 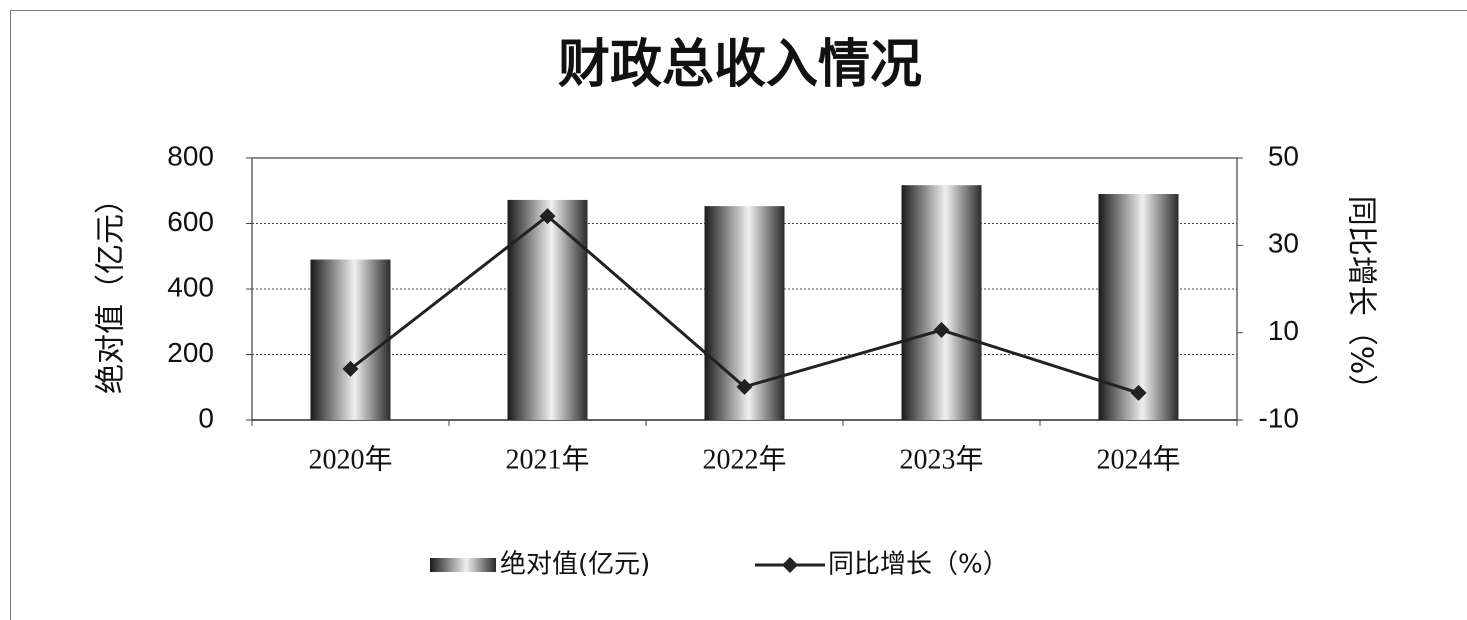 I want to click on chart-title: 财政总收入情况, so click(x=740, y=65).